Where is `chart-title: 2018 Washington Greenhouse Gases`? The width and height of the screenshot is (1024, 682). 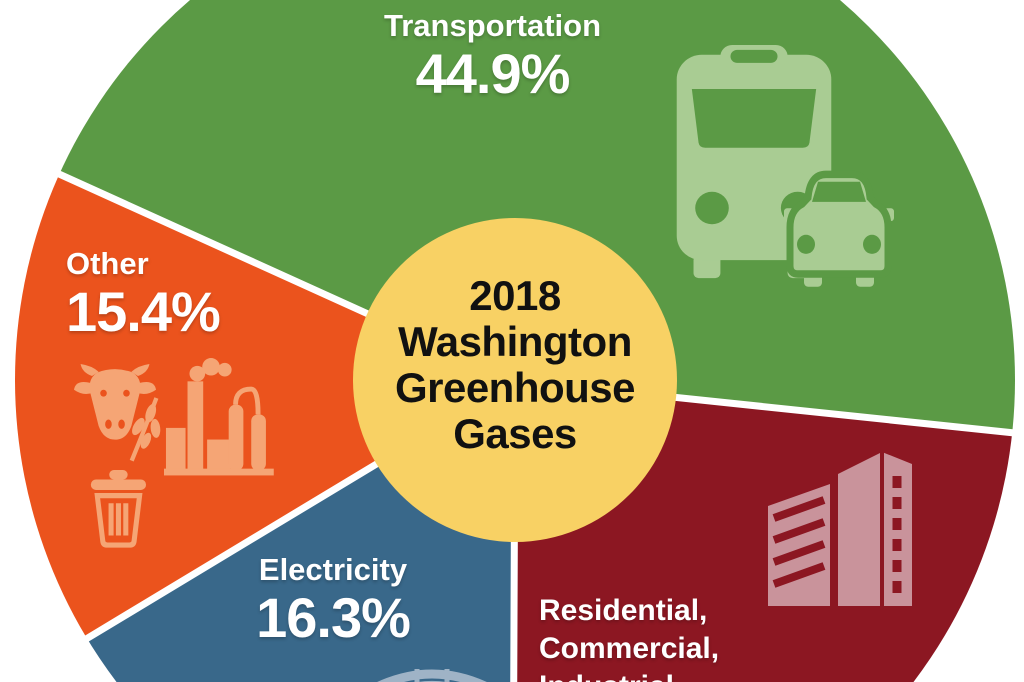 chart-title: 2018 Washington Greenhouse Gases is located at coordinates (515, 364).